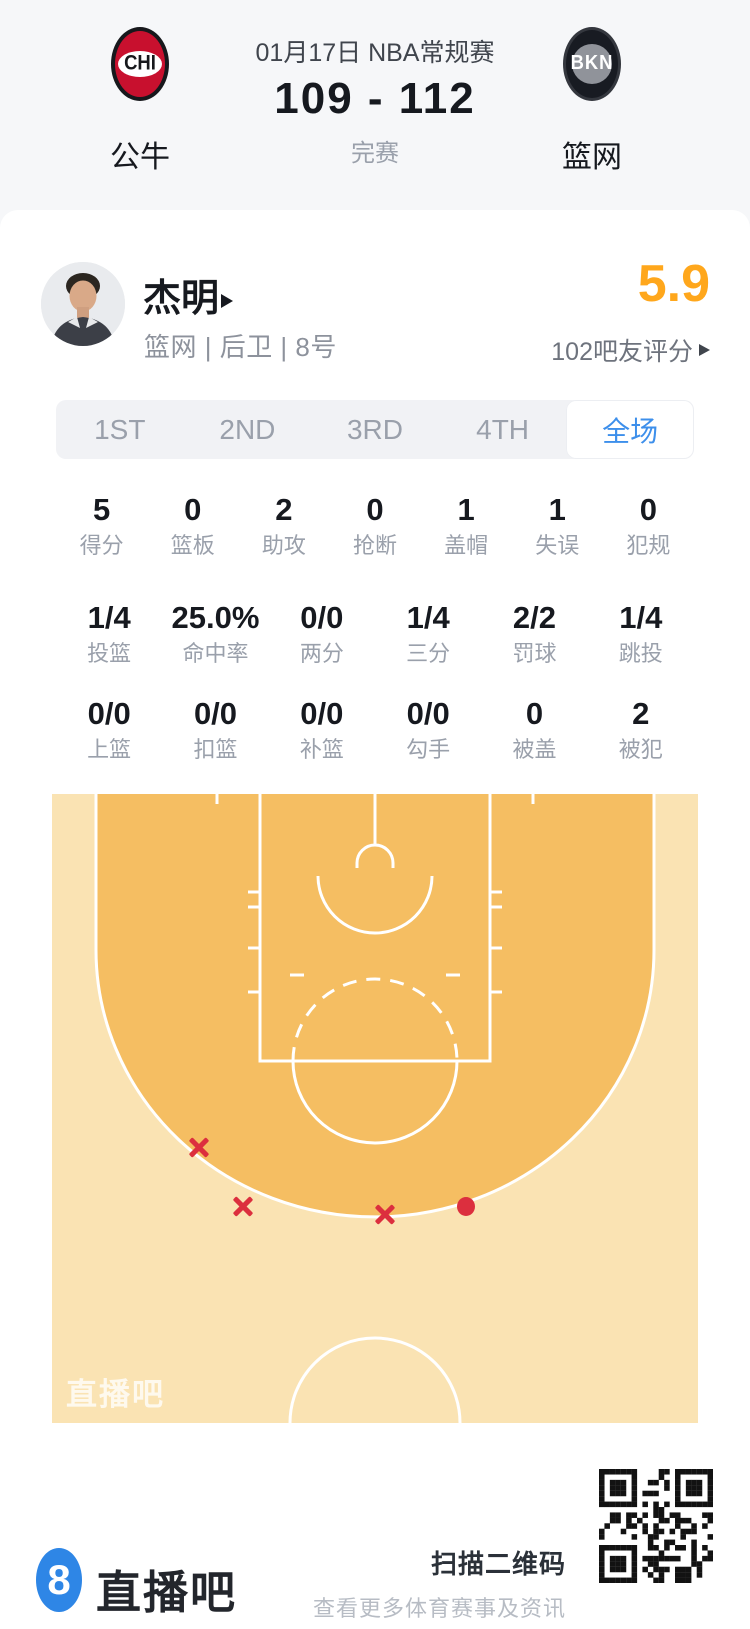 This screenshot has width=750, height=1629. I want to click on zhibo8-logo-icon: 8, so click(59, 1580).